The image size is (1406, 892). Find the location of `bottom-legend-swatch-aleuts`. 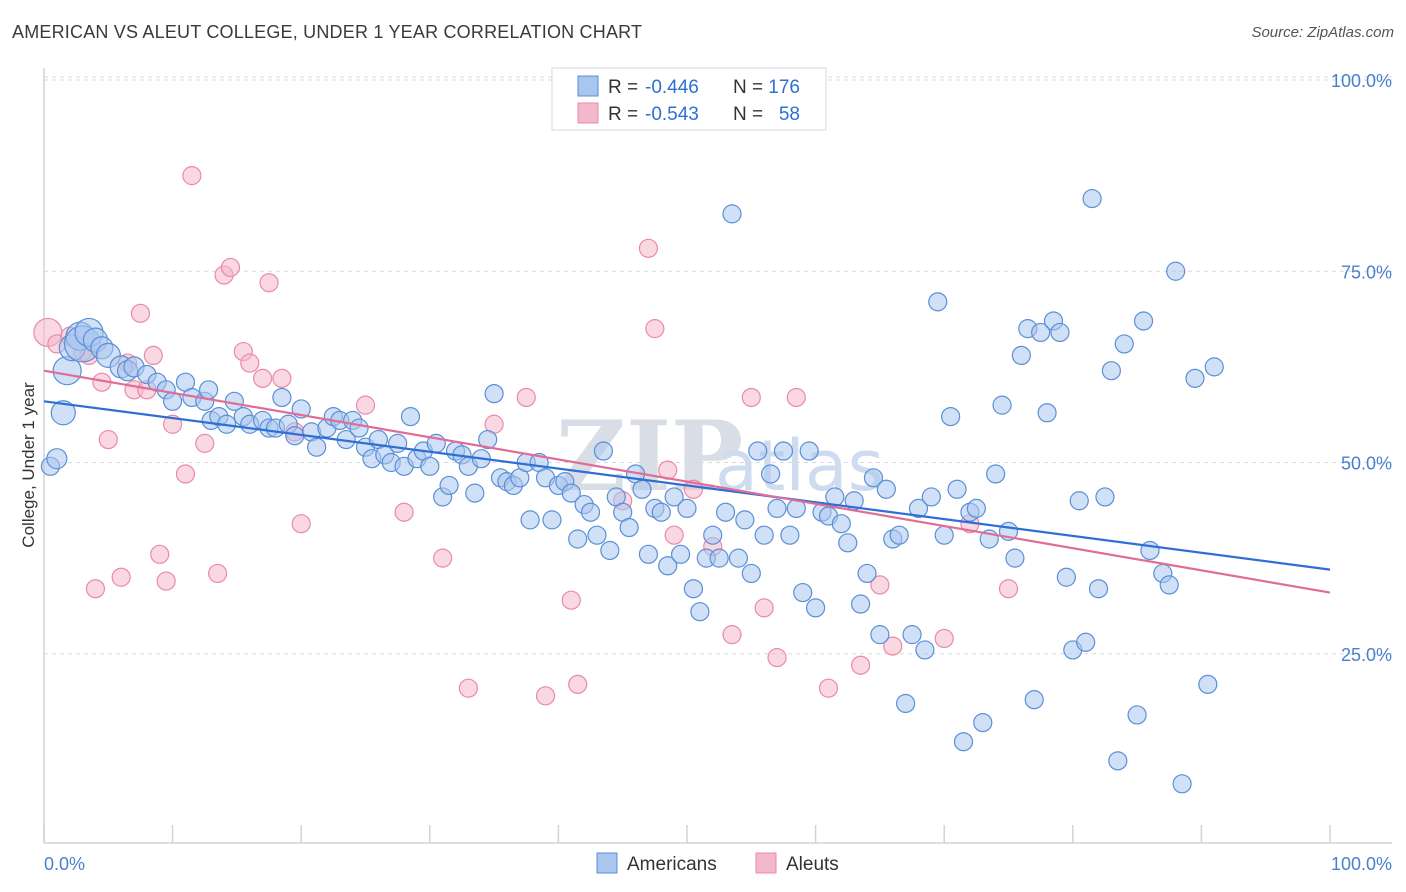

bottom-legend-swatch-aleuts is located at coordinates (766, 863).